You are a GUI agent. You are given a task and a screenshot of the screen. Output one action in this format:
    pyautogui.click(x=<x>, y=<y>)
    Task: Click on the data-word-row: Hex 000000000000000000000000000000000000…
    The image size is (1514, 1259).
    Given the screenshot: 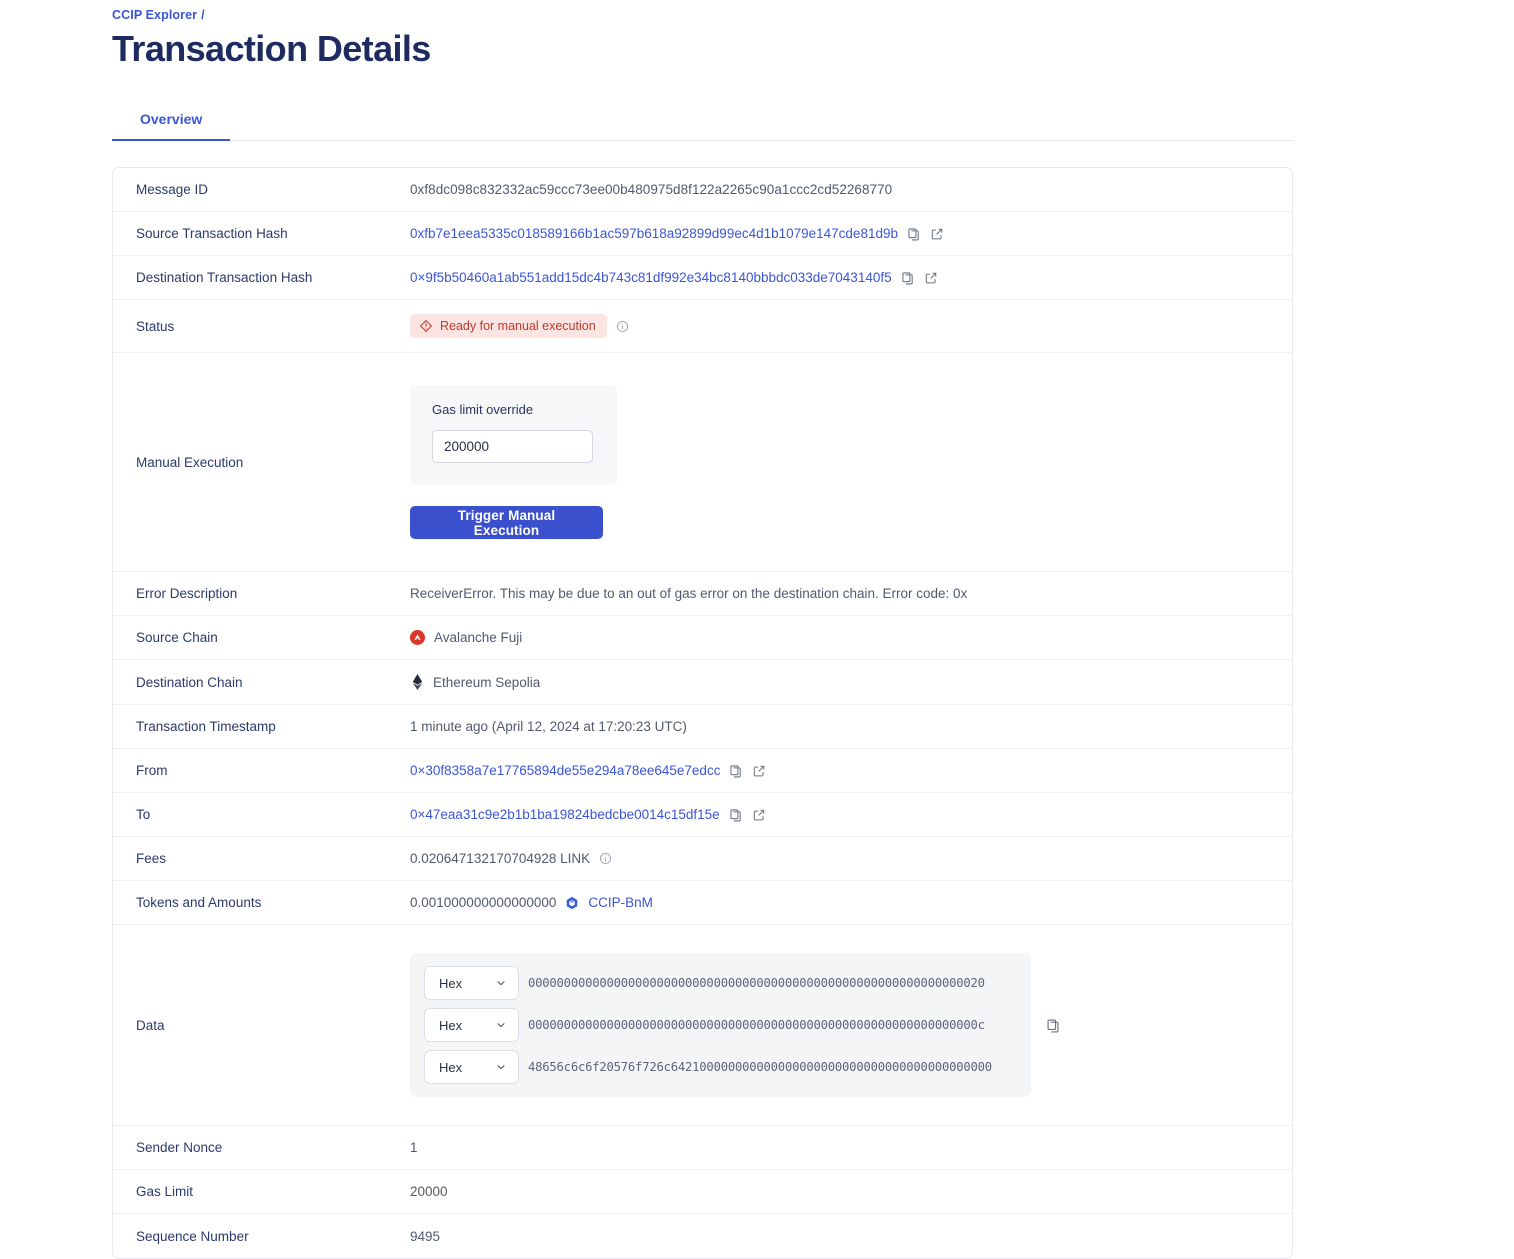 What is the action you would take?
    pyautogui.click(x=720, y=1025)
    